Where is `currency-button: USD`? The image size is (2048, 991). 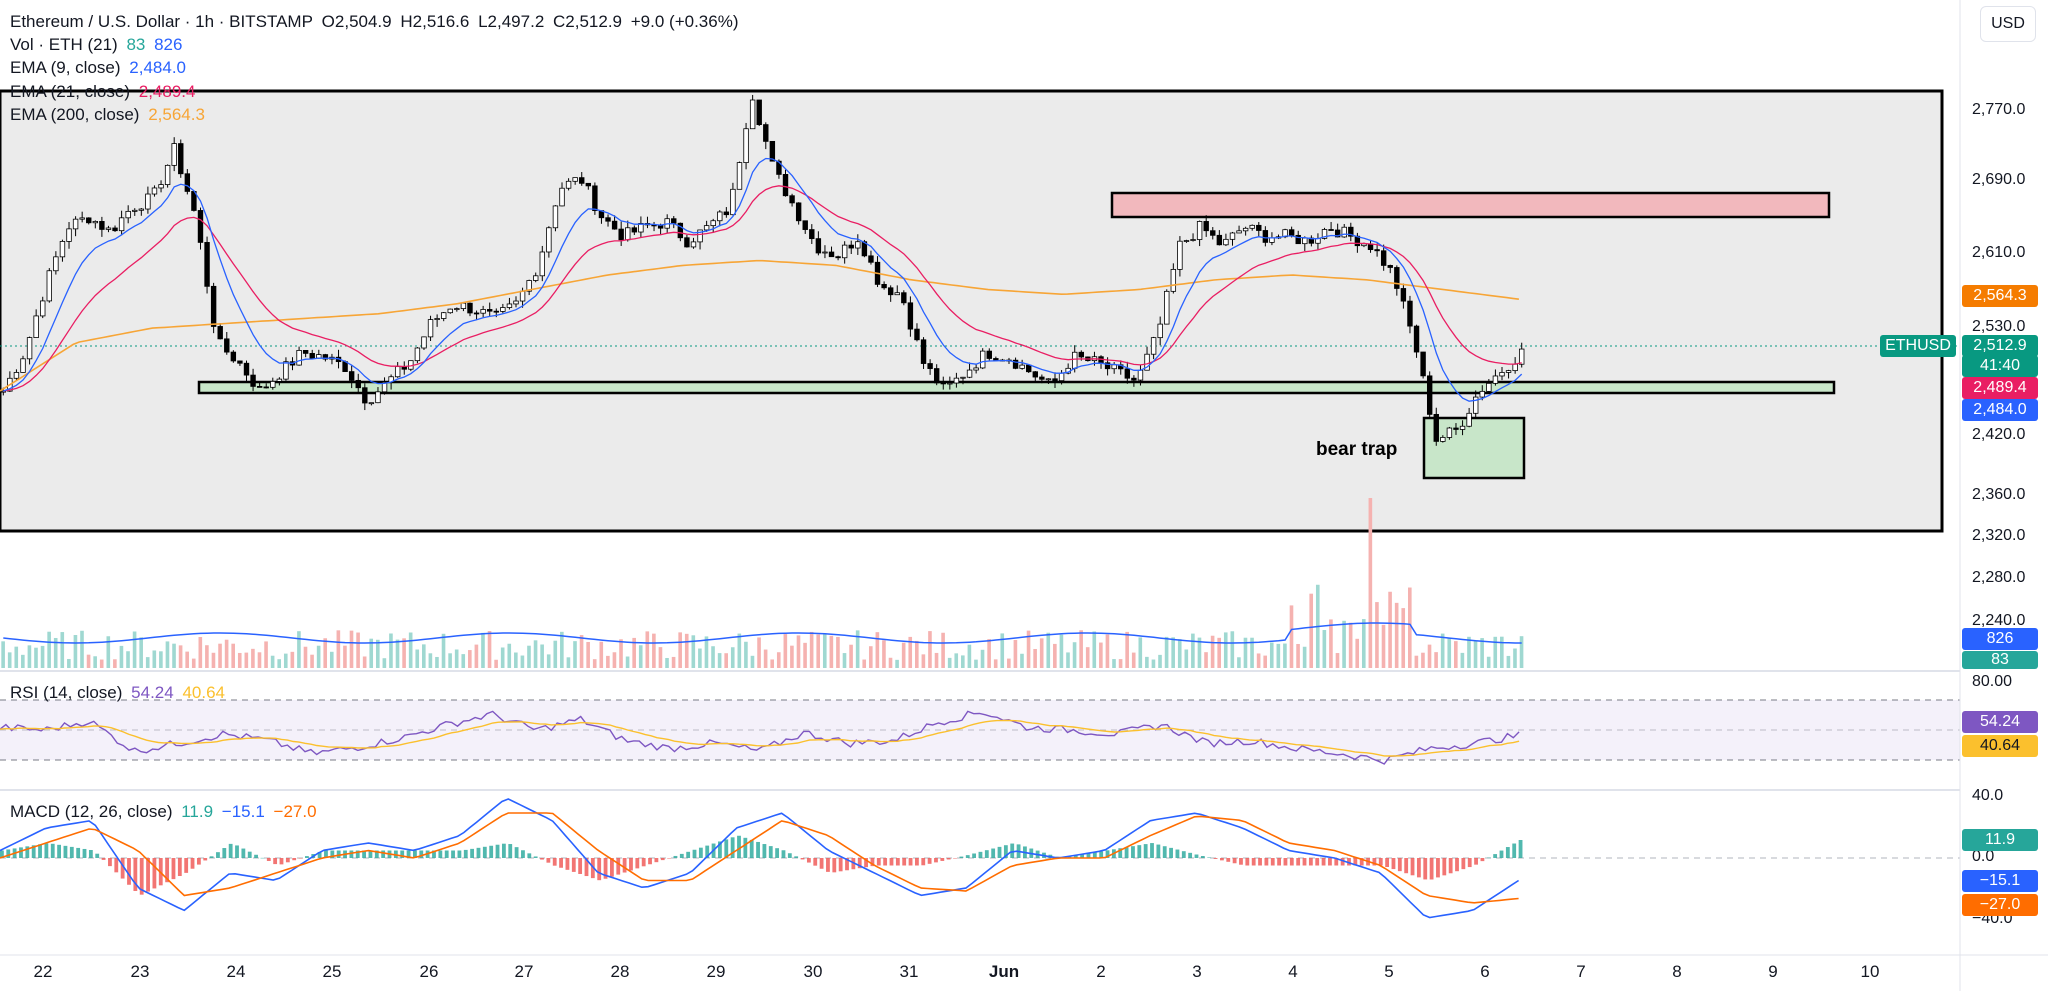
currency-button: USD is located at coordinates (2008, 24).